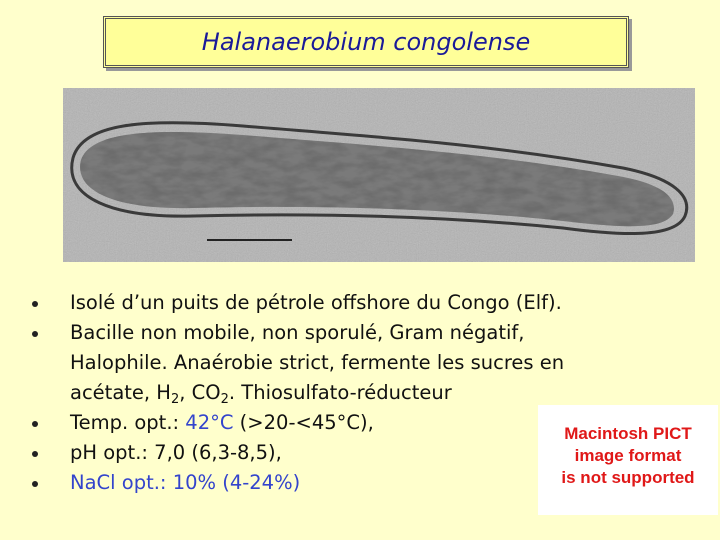  What do you see at coordinates (628, 477) in the screenshot?
I see `placeholder-line: is not supported` at bounding box center [628, 477].